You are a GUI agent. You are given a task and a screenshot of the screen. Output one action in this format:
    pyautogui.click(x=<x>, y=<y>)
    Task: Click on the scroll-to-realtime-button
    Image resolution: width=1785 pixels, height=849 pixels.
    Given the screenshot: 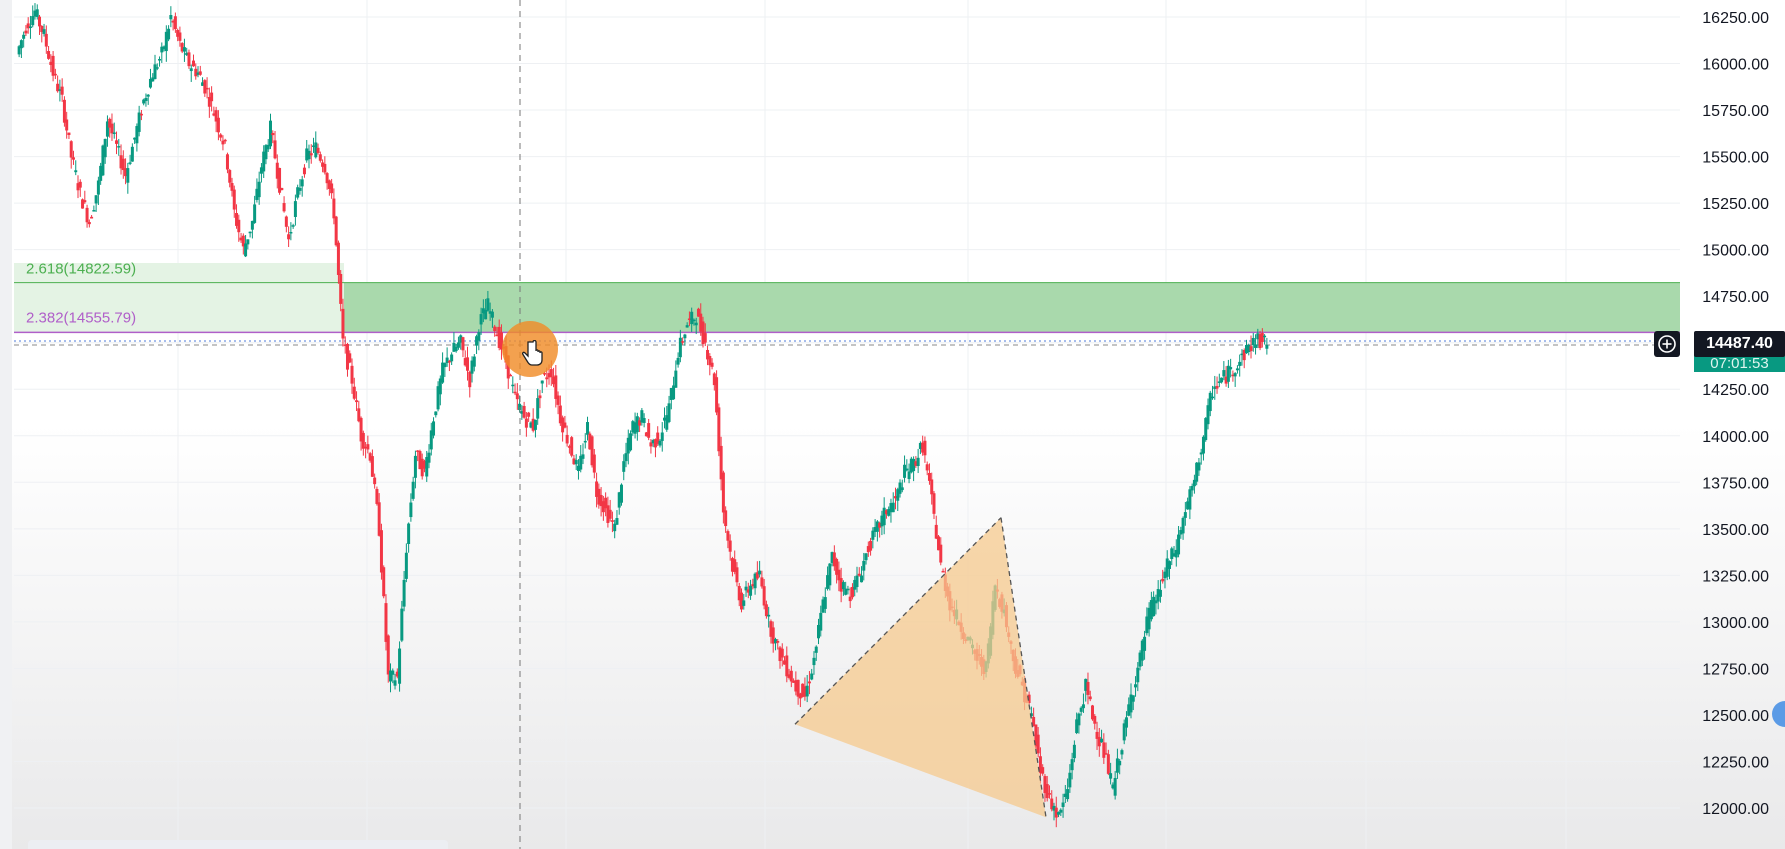 What is the action you would take?
    pyautogui.click(x=1778, y=714)
    